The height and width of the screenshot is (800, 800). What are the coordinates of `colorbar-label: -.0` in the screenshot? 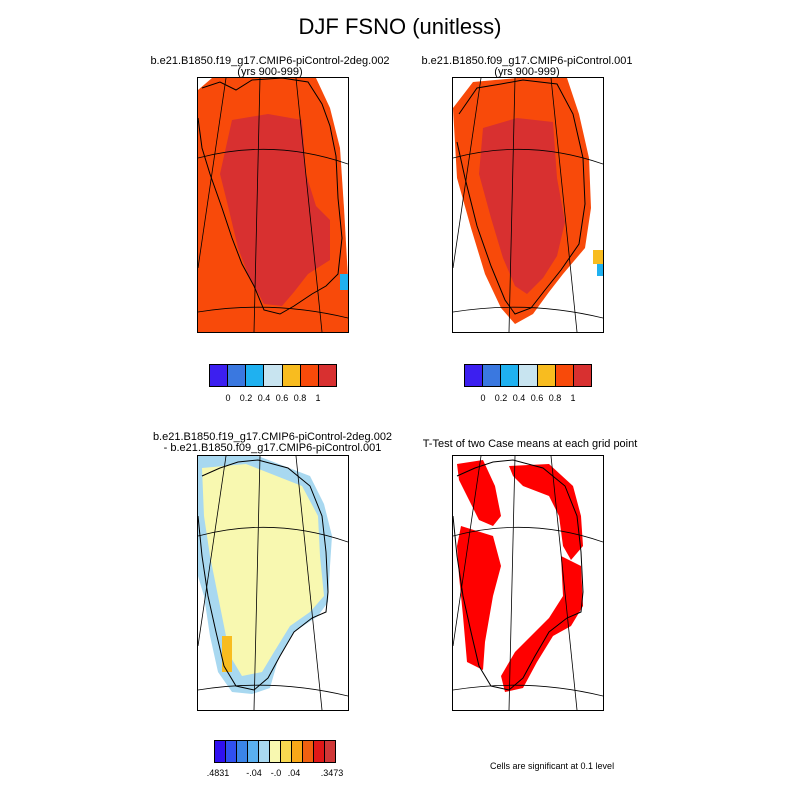 It's located at (276, 773).